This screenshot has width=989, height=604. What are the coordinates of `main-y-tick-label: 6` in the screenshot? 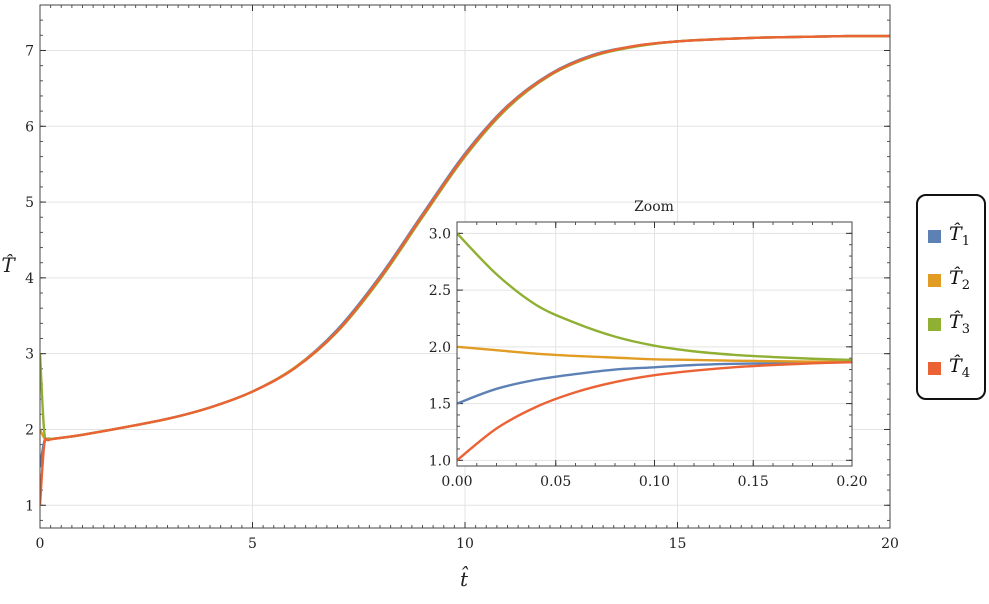 It's located at (29, 127).